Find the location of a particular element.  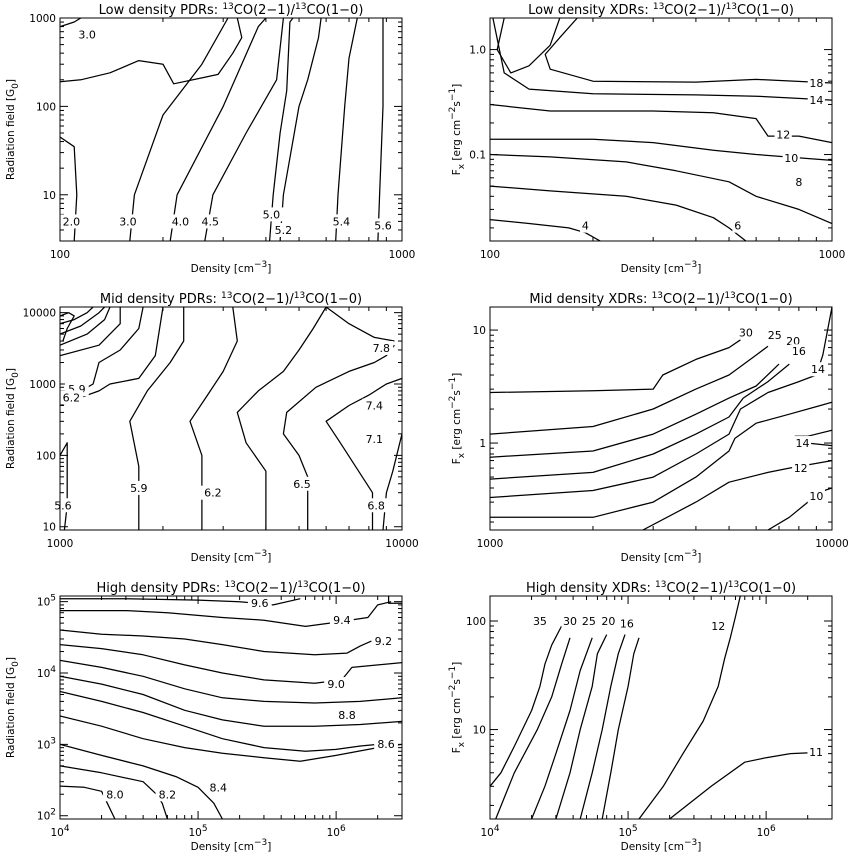

contour-label: 9.6 is located at coordinates (260, 603).